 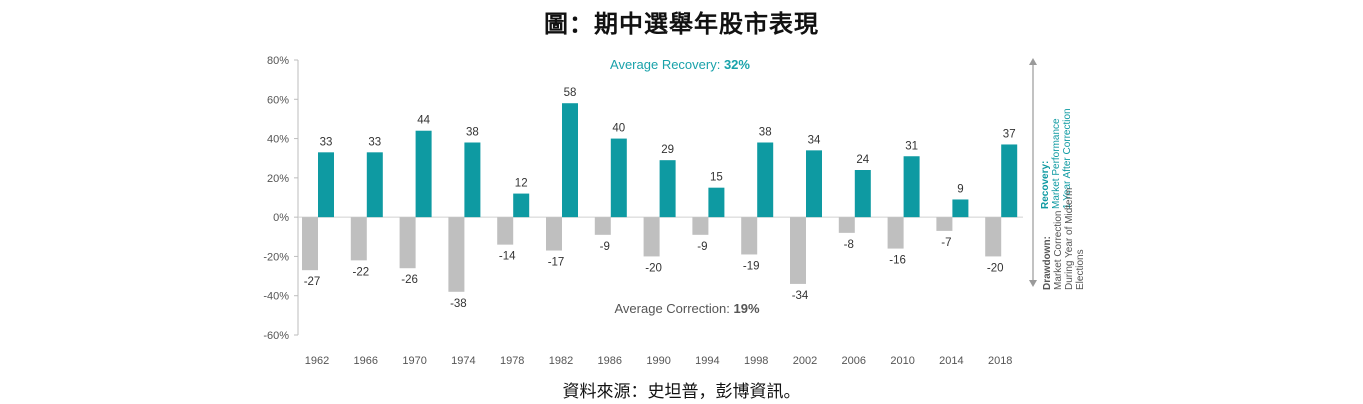 I want to click on x-tick-label: 1978, so click(x=512, y=361).